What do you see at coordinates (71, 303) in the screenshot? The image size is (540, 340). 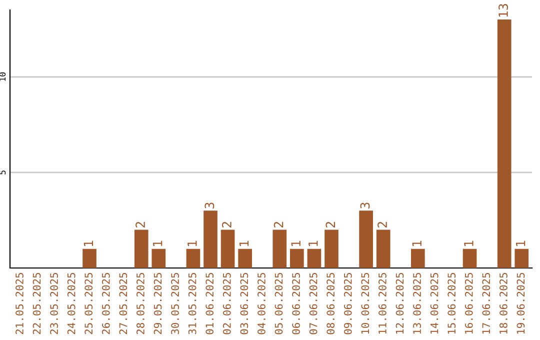 I see `x-tick-label: 24.05.2025` at bounding box center [71, 303].